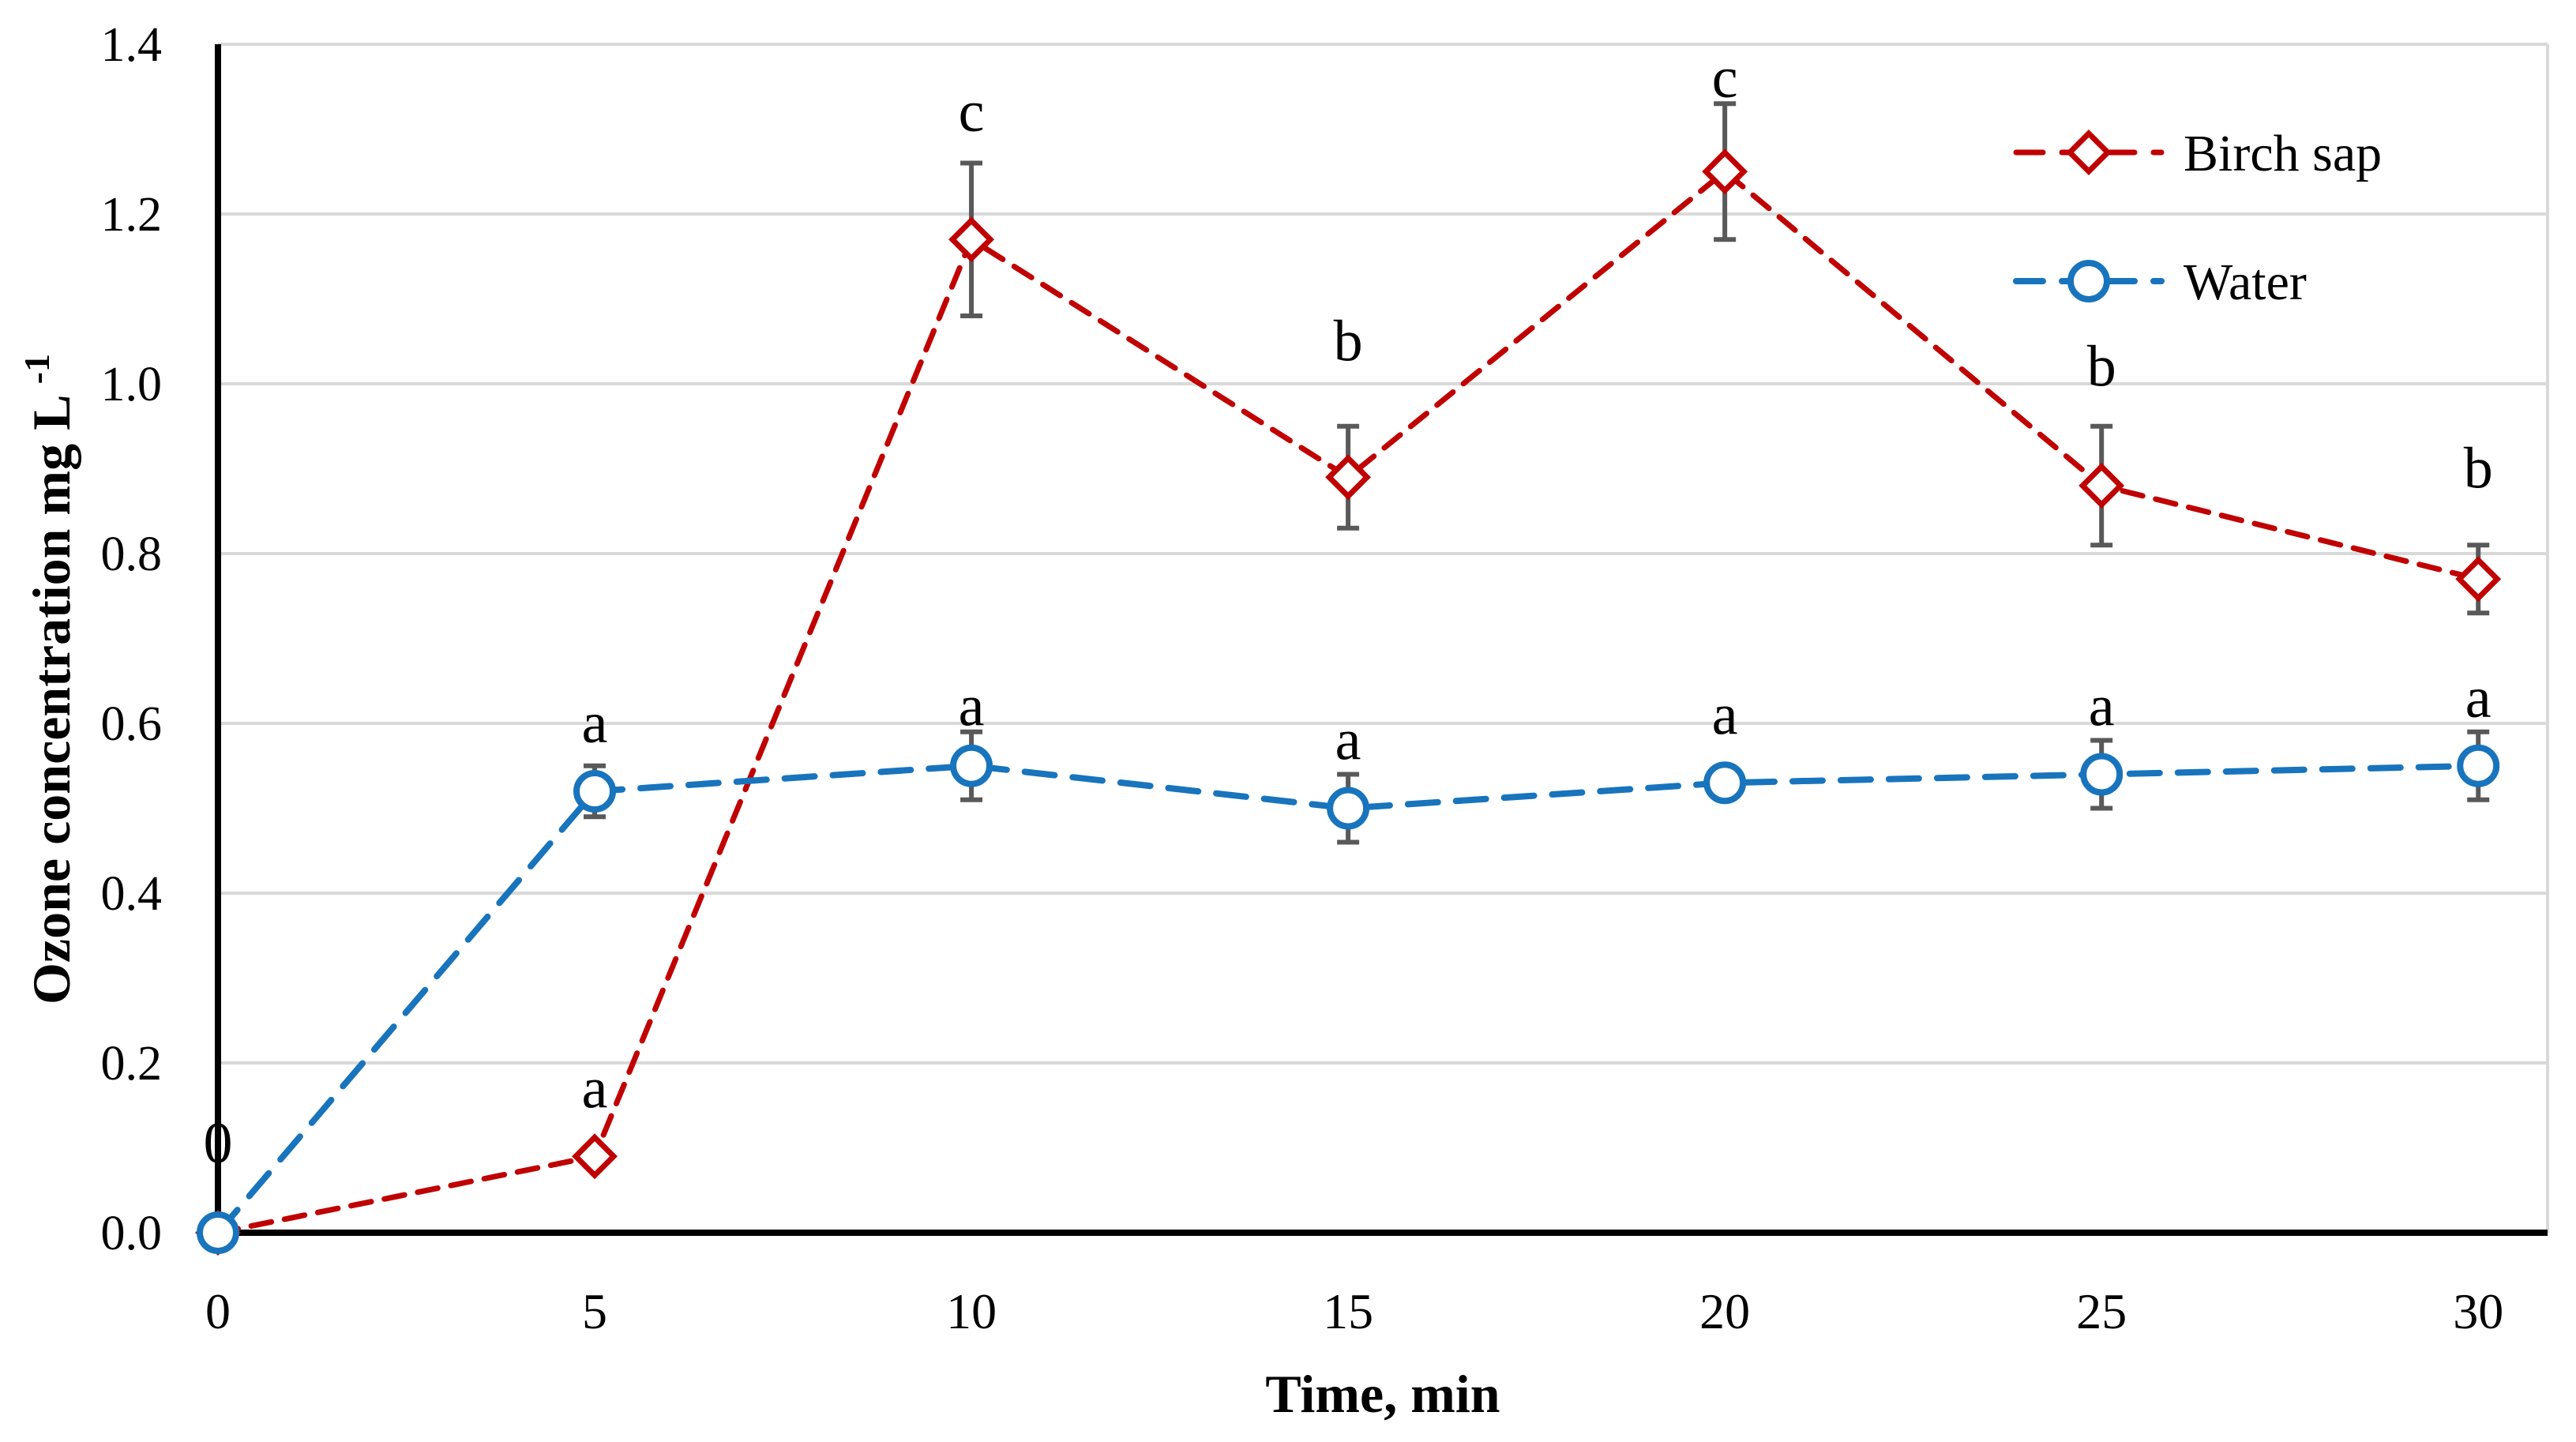 The image size is (2576, 1442). Describe the element at coordinates (218, 1311) in the screenshot. I see `x-tick-label: 0` at that location.